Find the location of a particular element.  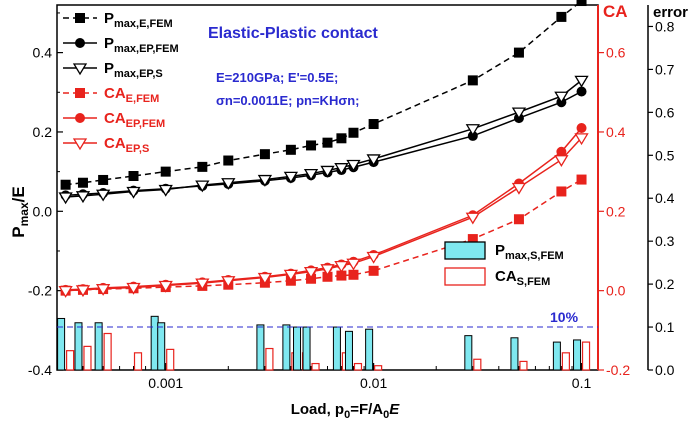

ca-tick-label: 0.6 is located at coordinates (616, 53).